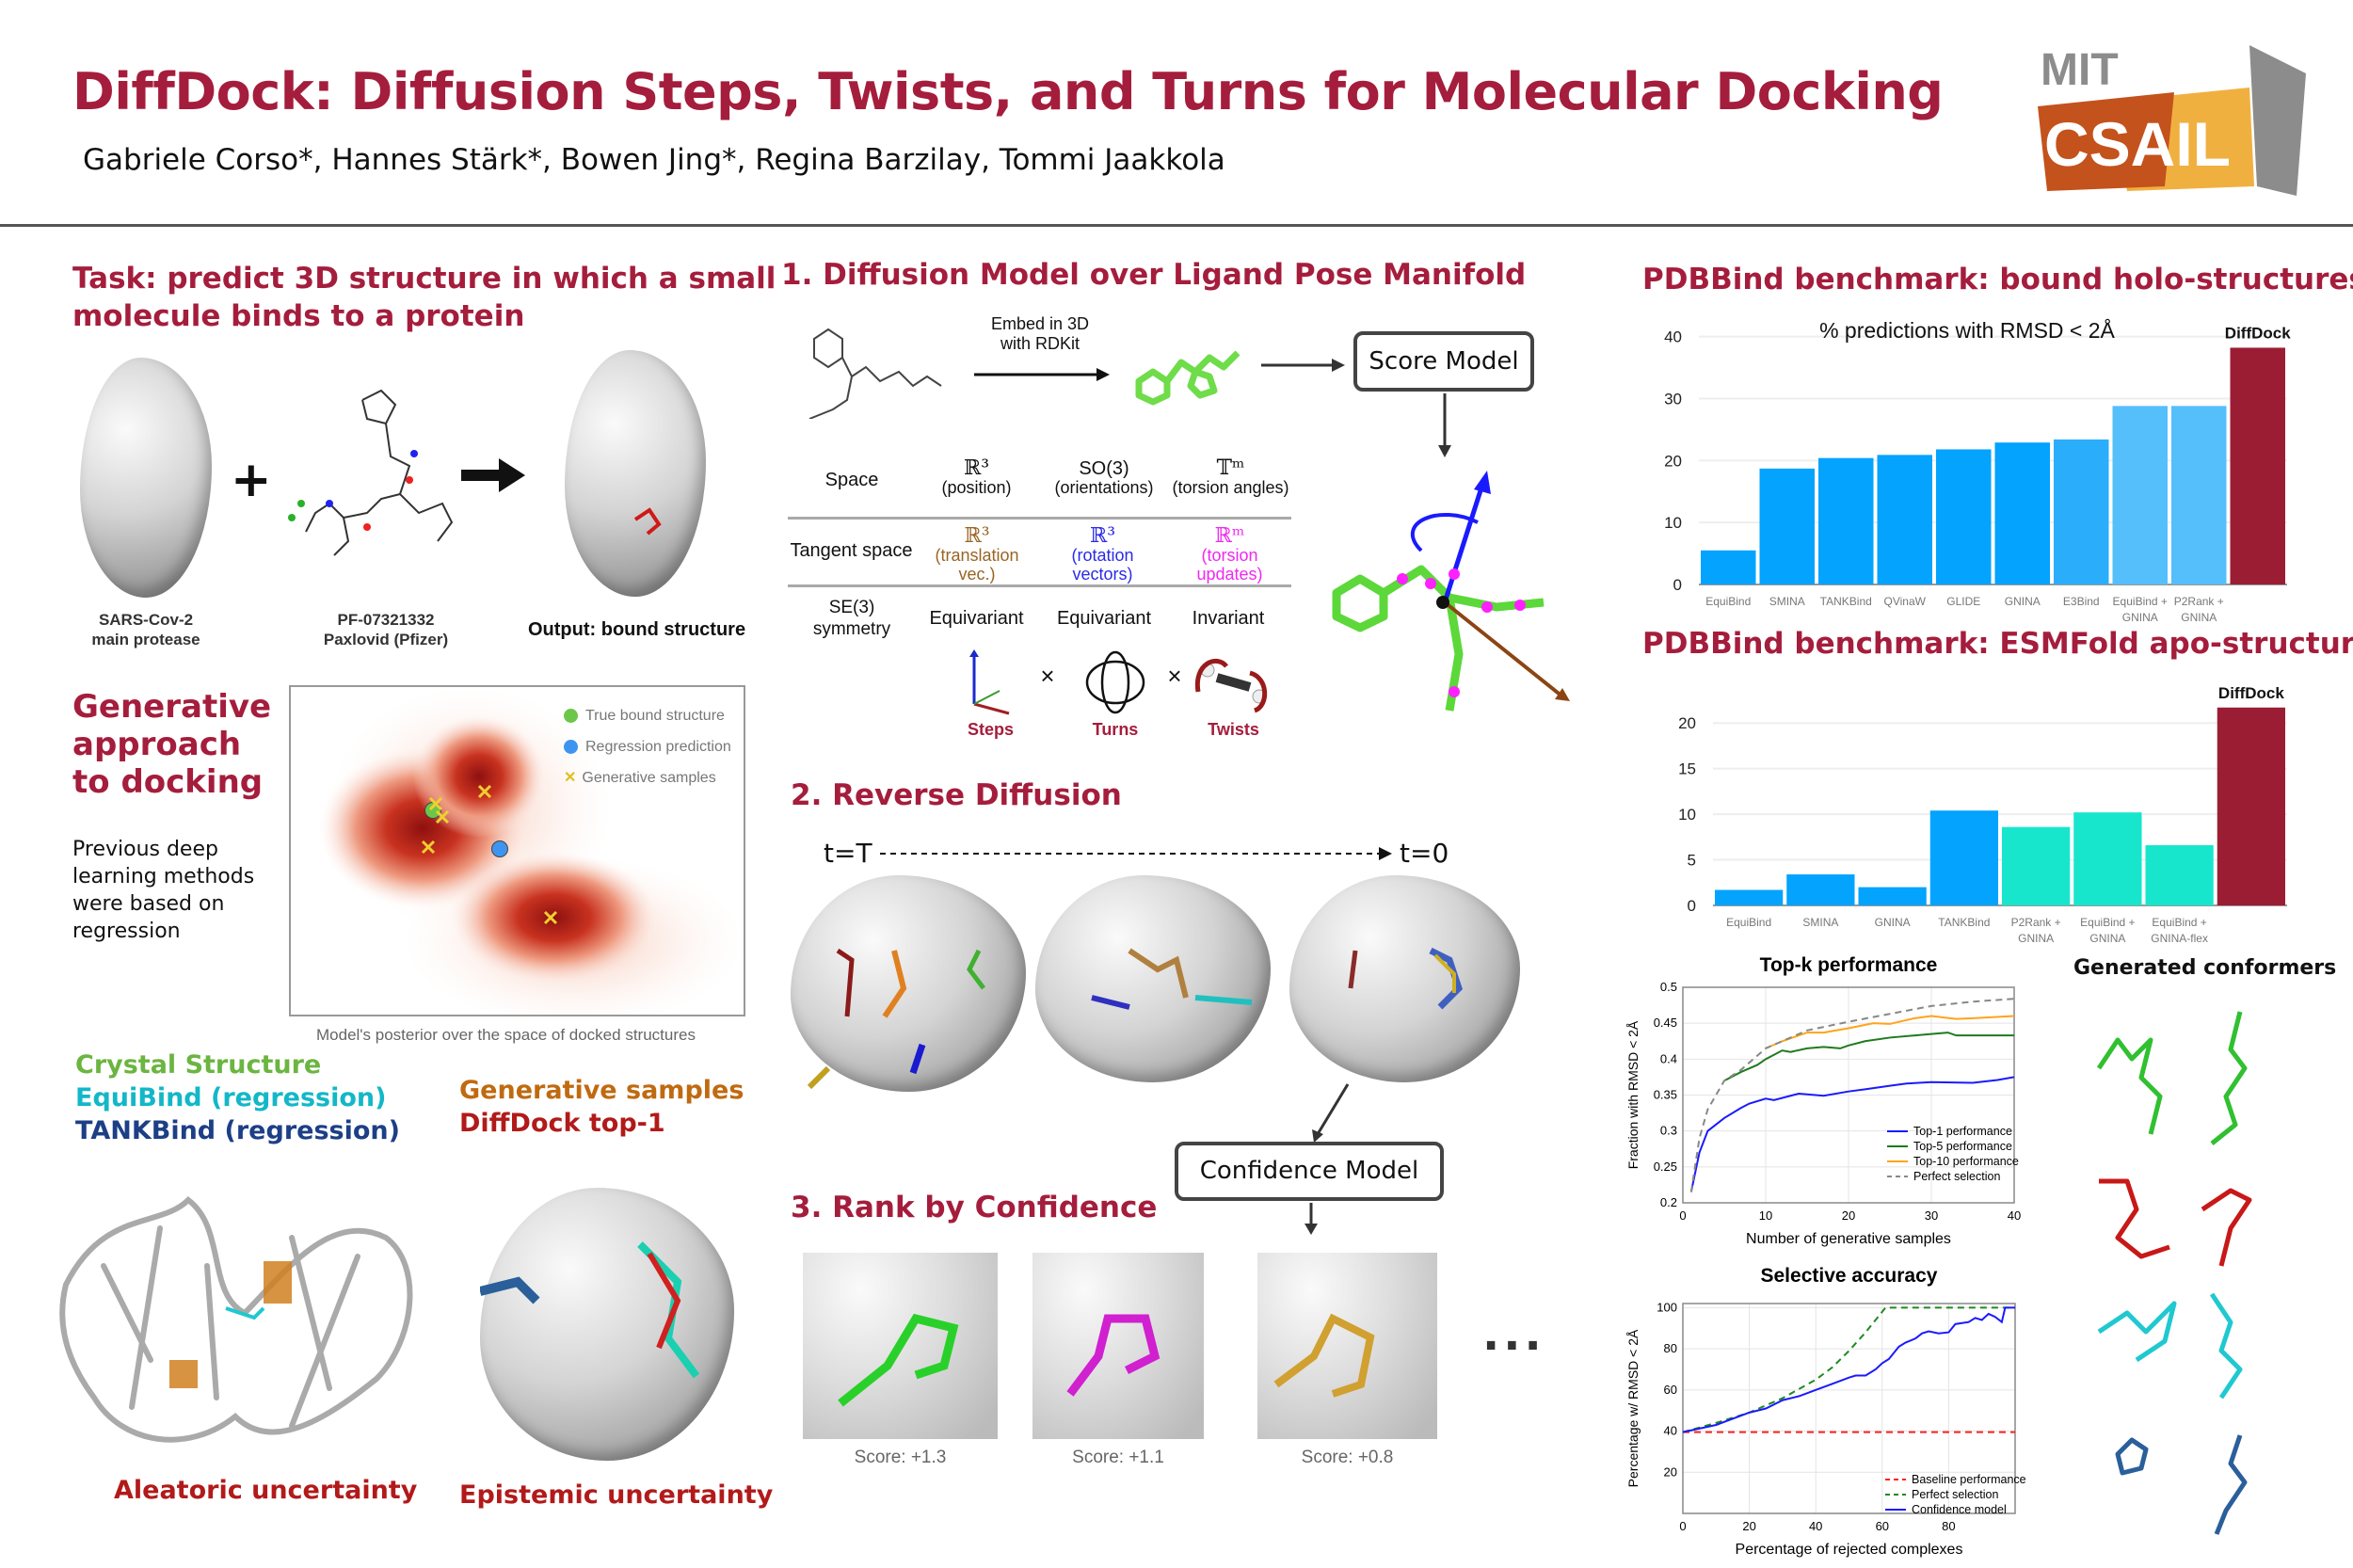 This screenshot has height=1568, width=2353. I want to click on y-axis-label: Fraction with RMSD < 2Å, so click(1633, 1094).